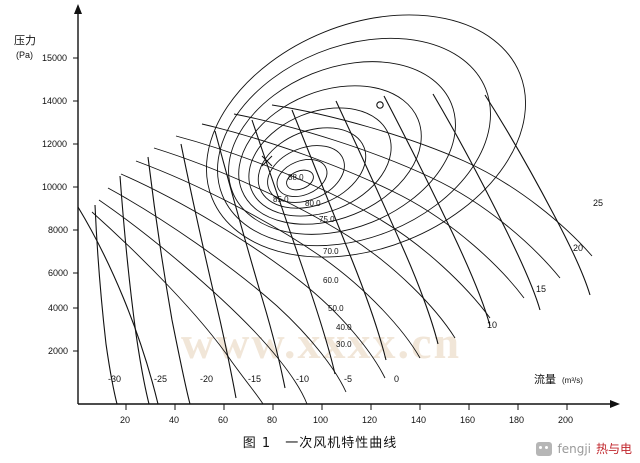 The height and width of the screenshot is (463, 640). What do you see at coordinates (578, 248) in the screenshot?
I see `angle-label: 20` at bounding box center [578, 248].